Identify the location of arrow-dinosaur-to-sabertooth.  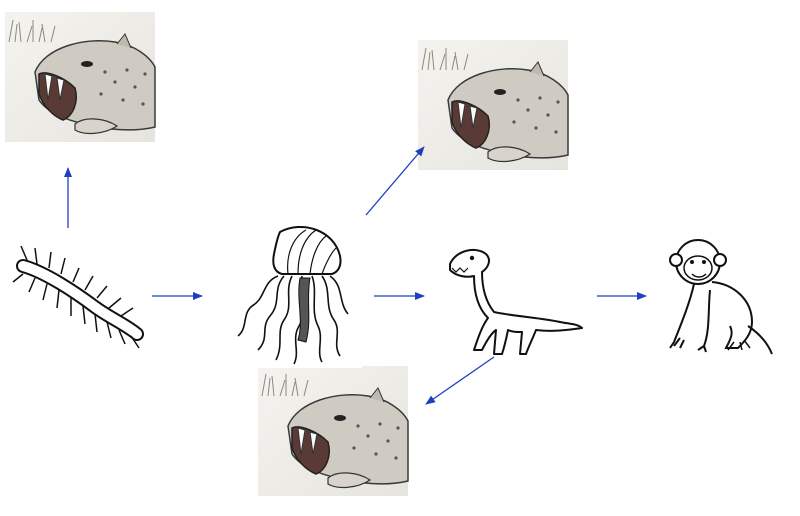
(460, 380).